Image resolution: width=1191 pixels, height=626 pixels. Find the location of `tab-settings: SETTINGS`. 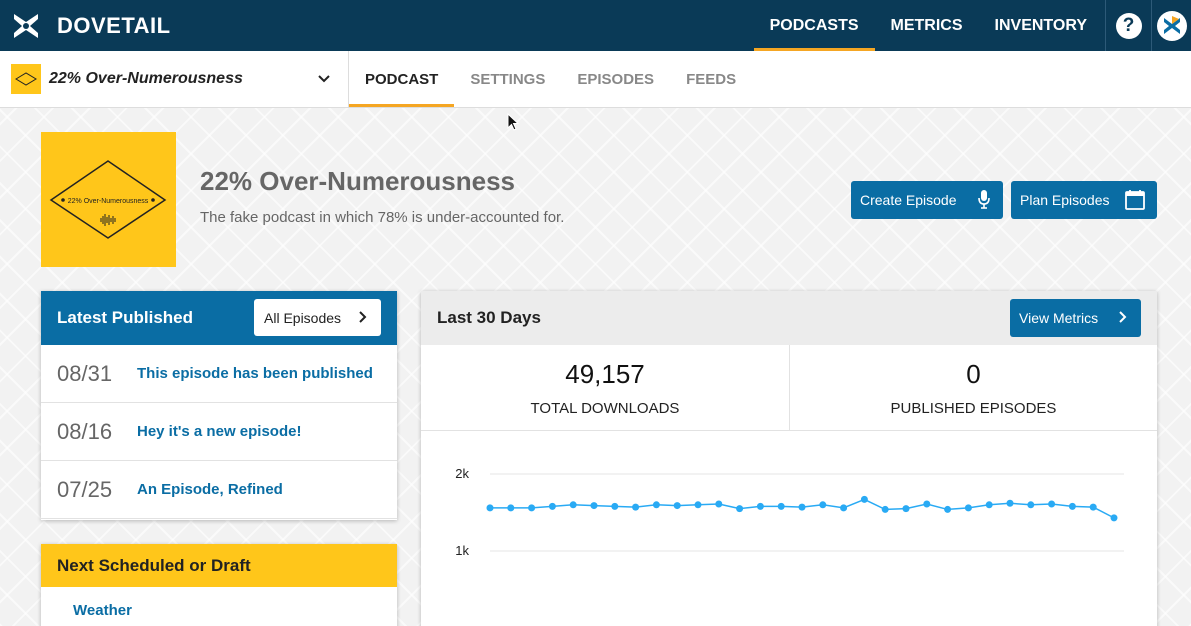

tab-settings: SETTINGS is located at coordinates (508, 79).